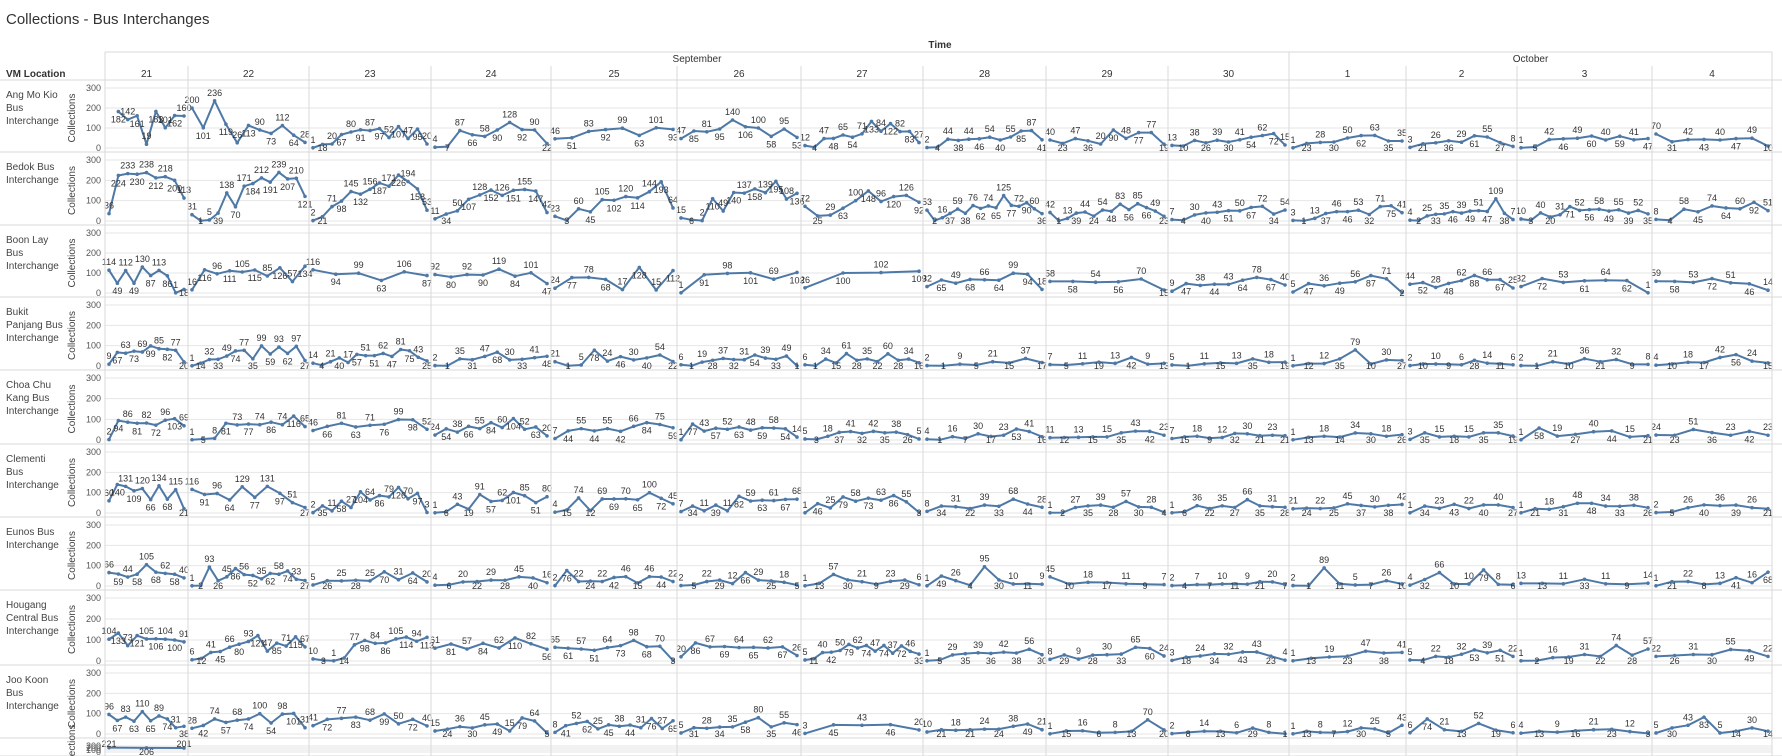 Image resolution: width=1782 pixels, height=756 pixels. Describe the element at coordinates (554, 431) in the screenshot. I see `data-label: 7` at that location.